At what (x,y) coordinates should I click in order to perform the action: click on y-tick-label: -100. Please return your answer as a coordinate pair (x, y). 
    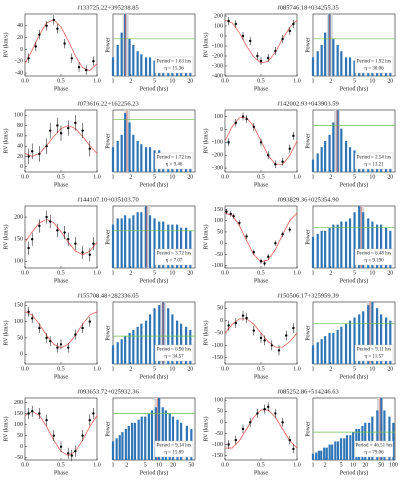
    Looking at the image, I should click on (217, 346).